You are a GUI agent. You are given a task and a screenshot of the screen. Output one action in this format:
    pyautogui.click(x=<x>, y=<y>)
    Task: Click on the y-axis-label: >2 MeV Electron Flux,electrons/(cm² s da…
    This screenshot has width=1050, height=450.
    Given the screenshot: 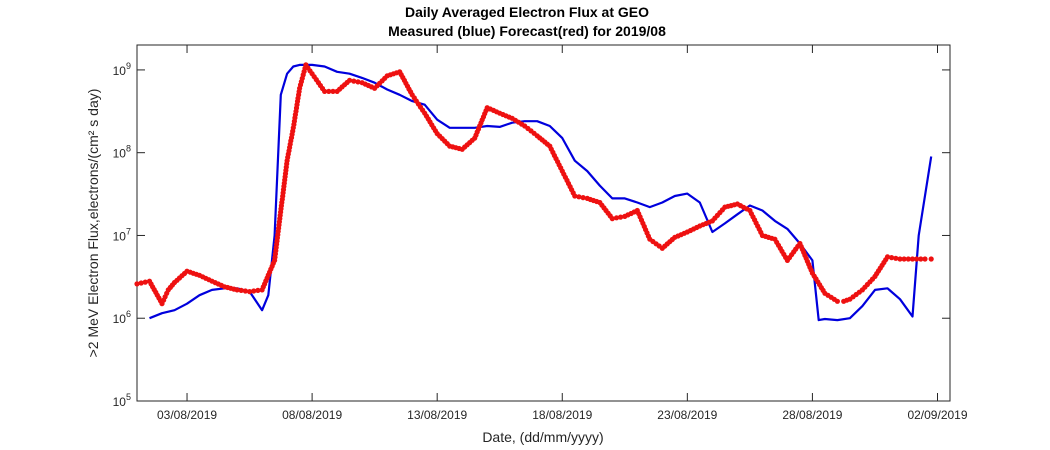 What is the action you would take?
    pyautogui.click(x=93, y=223)
    